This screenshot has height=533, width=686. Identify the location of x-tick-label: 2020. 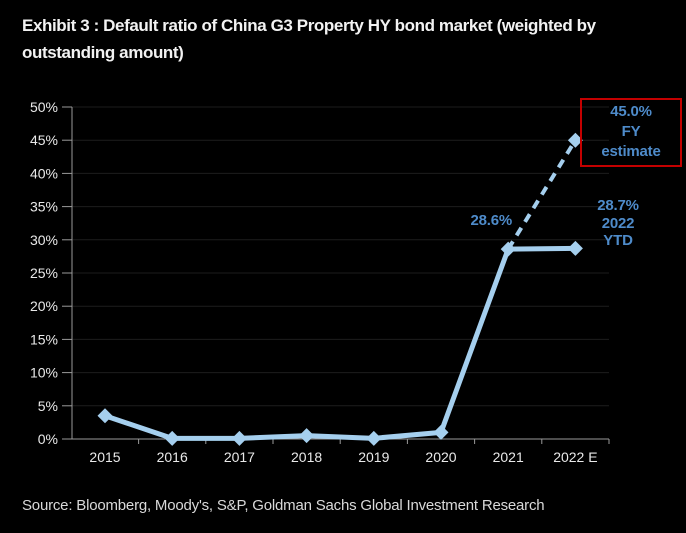
(440, 457).